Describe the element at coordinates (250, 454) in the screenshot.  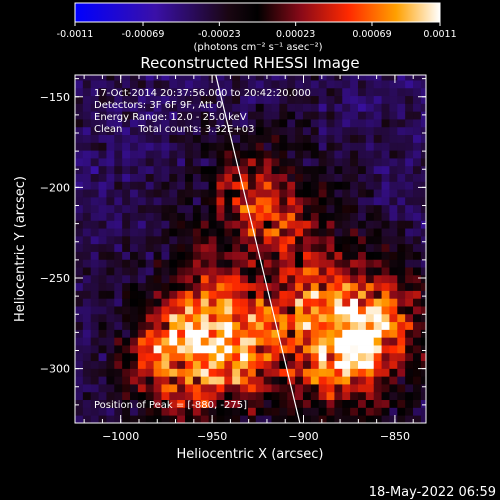
I see `x-axis-label: Heliocentric X (arcsec)` at that location.